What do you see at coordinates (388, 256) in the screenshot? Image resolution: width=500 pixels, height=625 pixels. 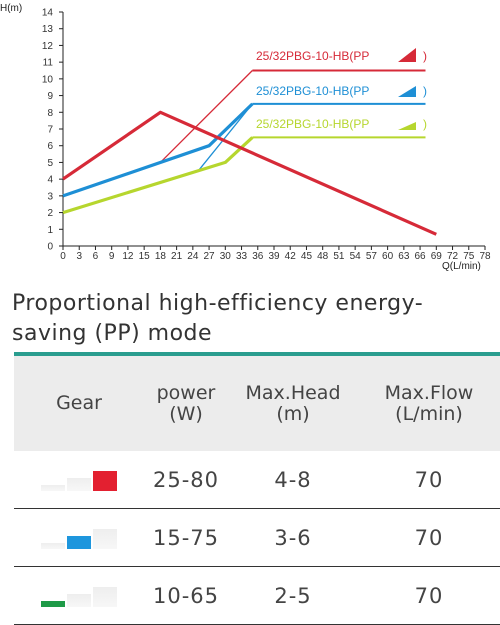 I see `x-tick-label: 60` at bounding box center [388, 256].